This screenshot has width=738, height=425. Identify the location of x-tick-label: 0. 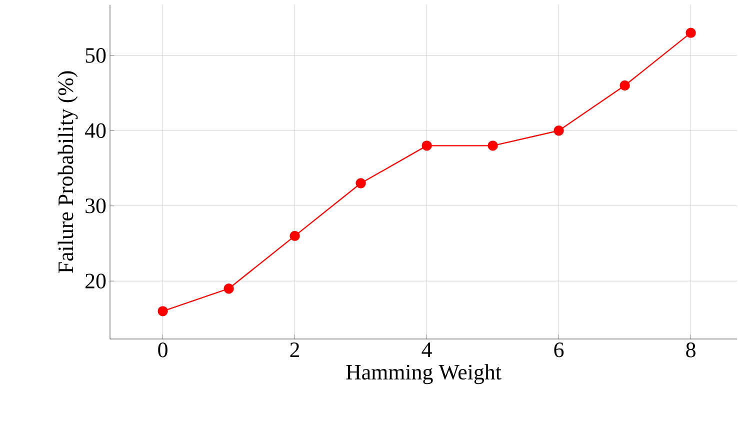
(163, 350).